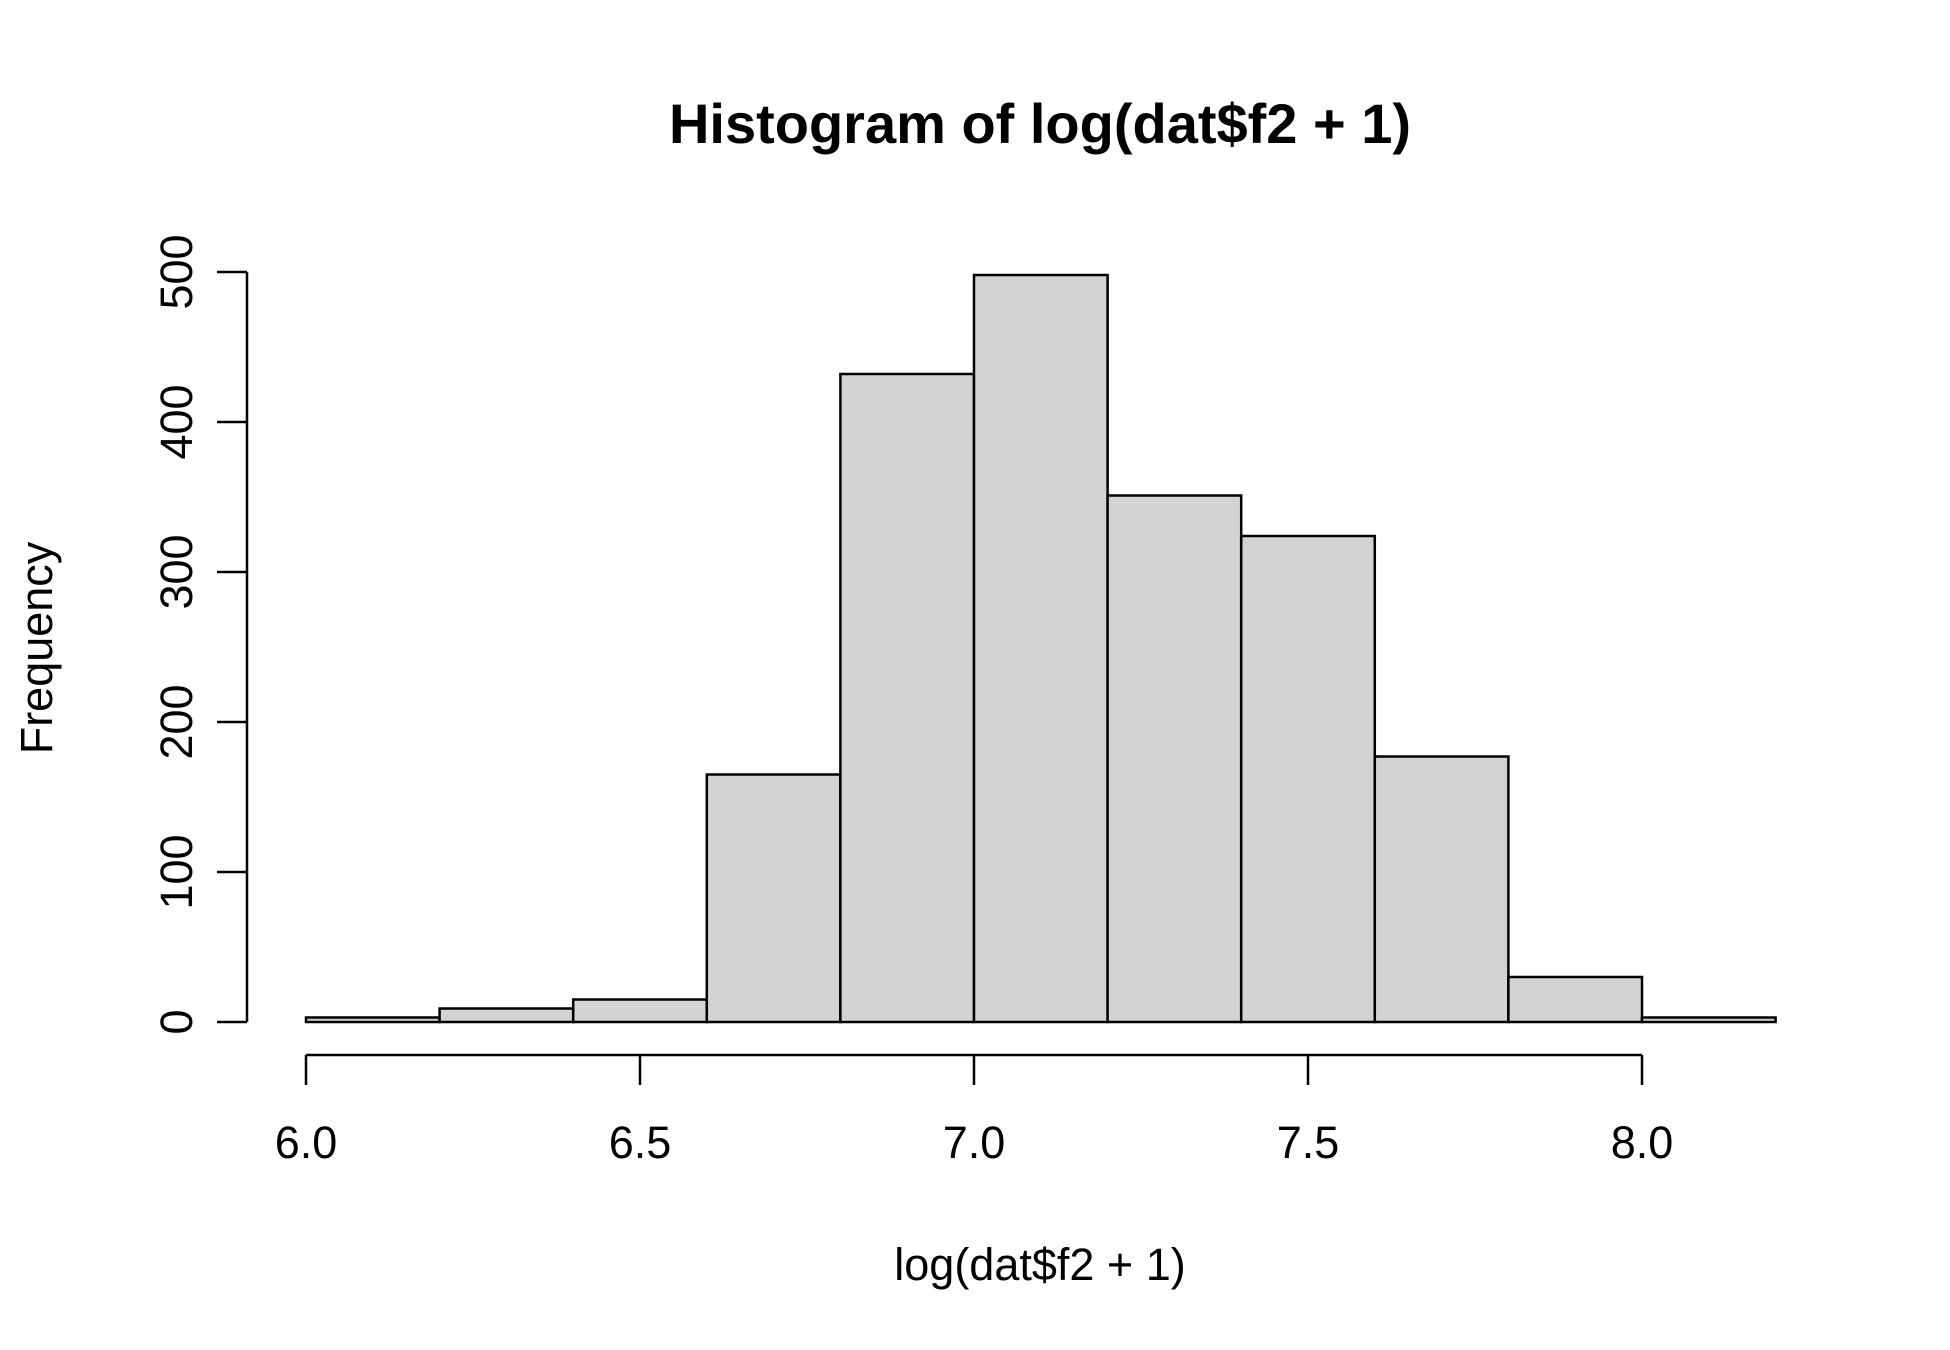 The width and height of the screenshot is (1950, 1350). Describe the element at coordinates (176, 421) in the screenshot. I see `y-tick-label-4: 400` at that location.